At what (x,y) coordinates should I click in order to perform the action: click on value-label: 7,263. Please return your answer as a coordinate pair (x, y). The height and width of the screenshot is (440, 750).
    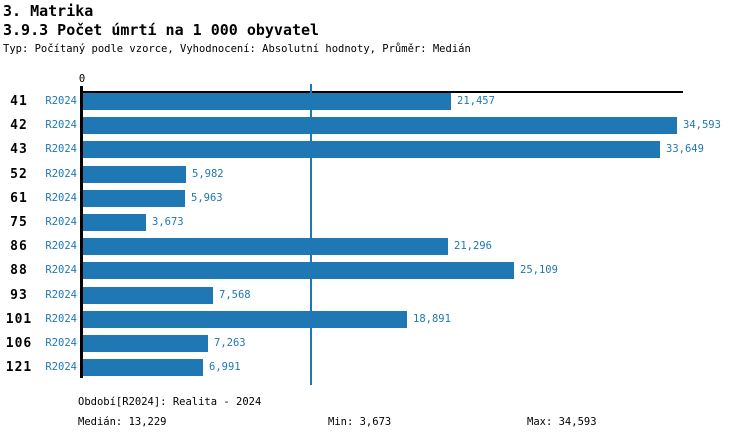
    Looking at the image, I should click on (230, 343).